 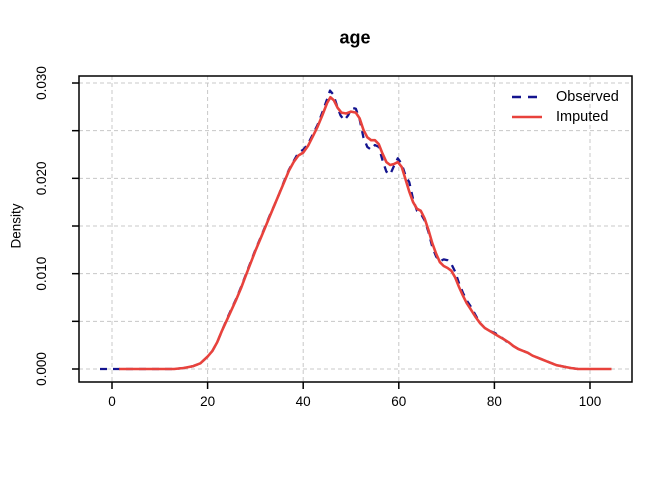 I want to click on x-tick-label: 20, so click(x=207, y=401).